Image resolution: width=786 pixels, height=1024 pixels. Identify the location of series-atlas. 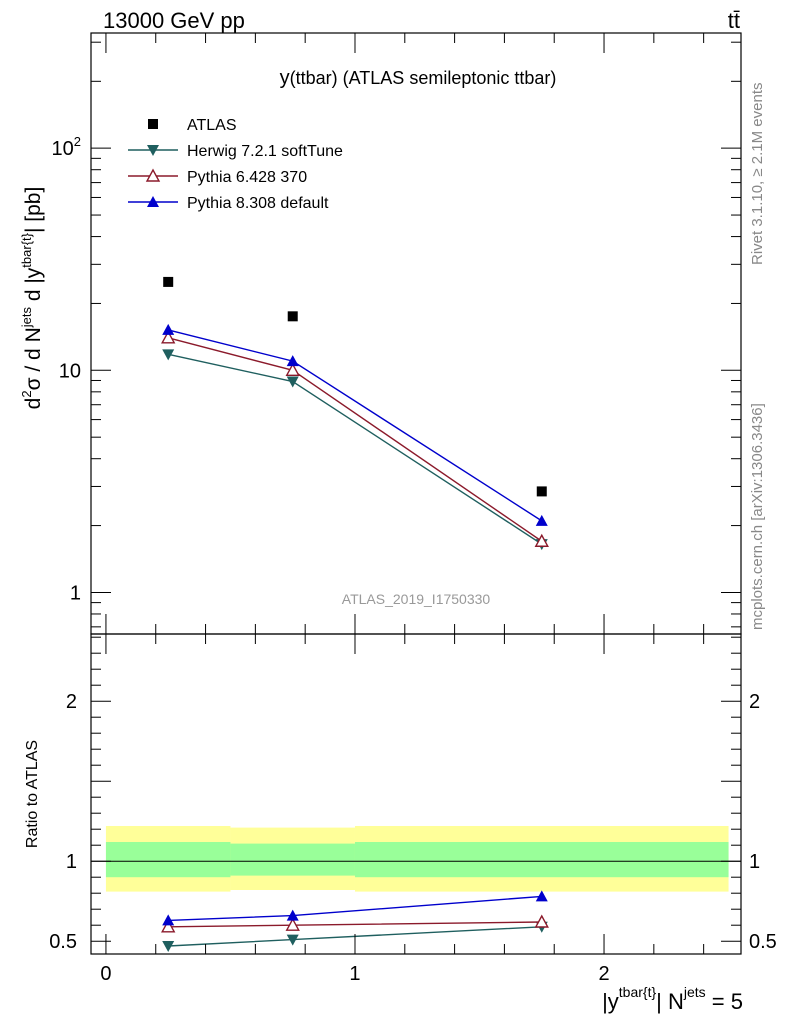
(355, 386).